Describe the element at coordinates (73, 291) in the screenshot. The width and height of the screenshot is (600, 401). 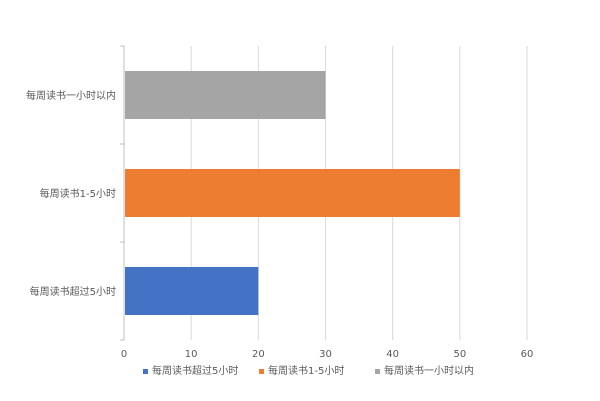
I see `y-category-label: 每周读书超过5小时` at that location.